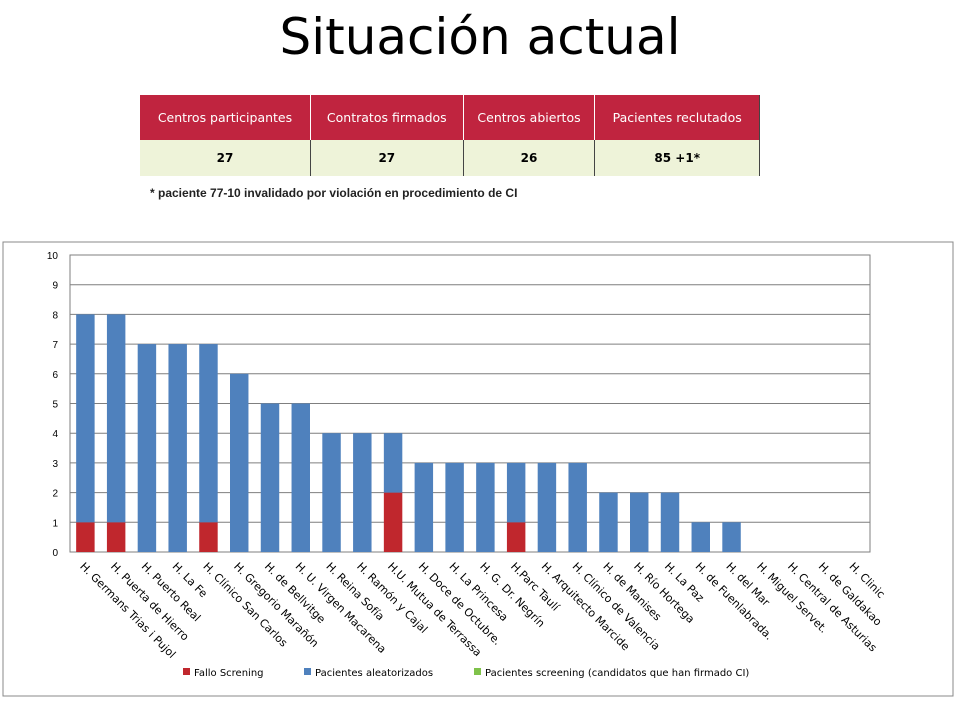 The width and height of the screenshot is (960, 720). What do you see at coordinates (225, 117) in the screenshot?
I see `header-centros-participantes: Centros participantes` at bounding box center [225, 117].